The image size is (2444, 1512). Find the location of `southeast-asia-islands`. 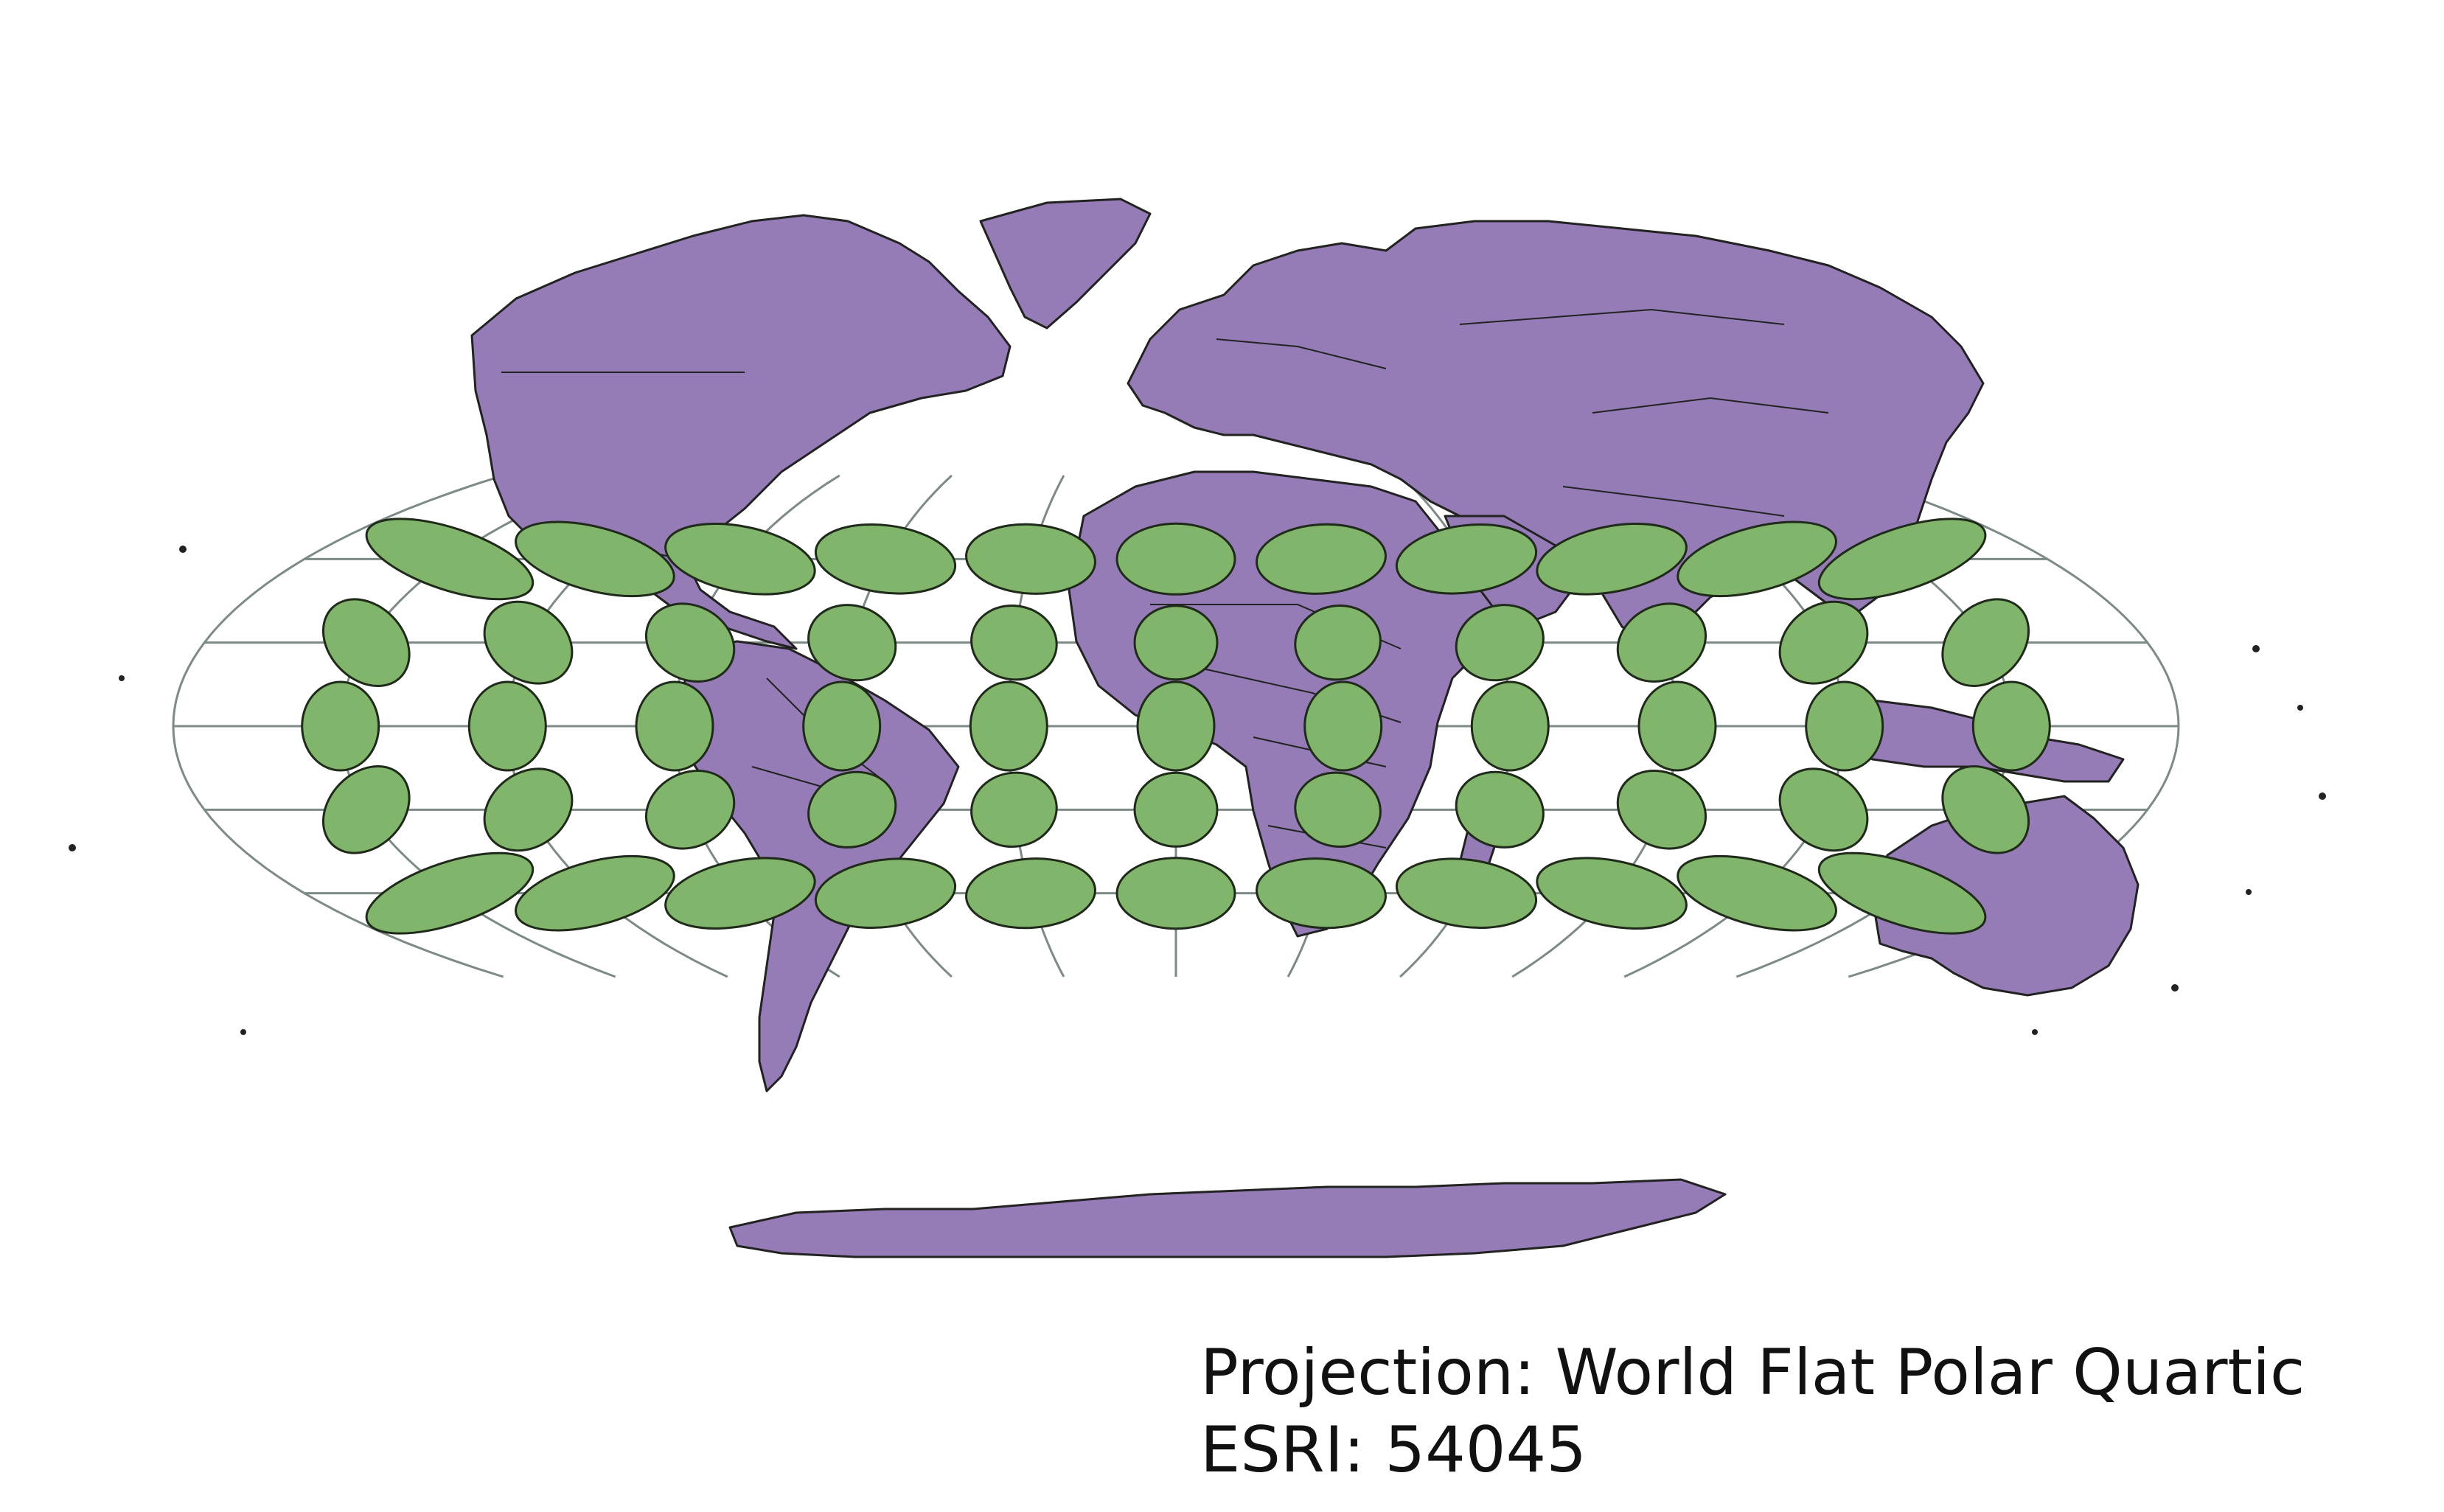

southeast-asia-islands is located at coordinates (1969, 741).